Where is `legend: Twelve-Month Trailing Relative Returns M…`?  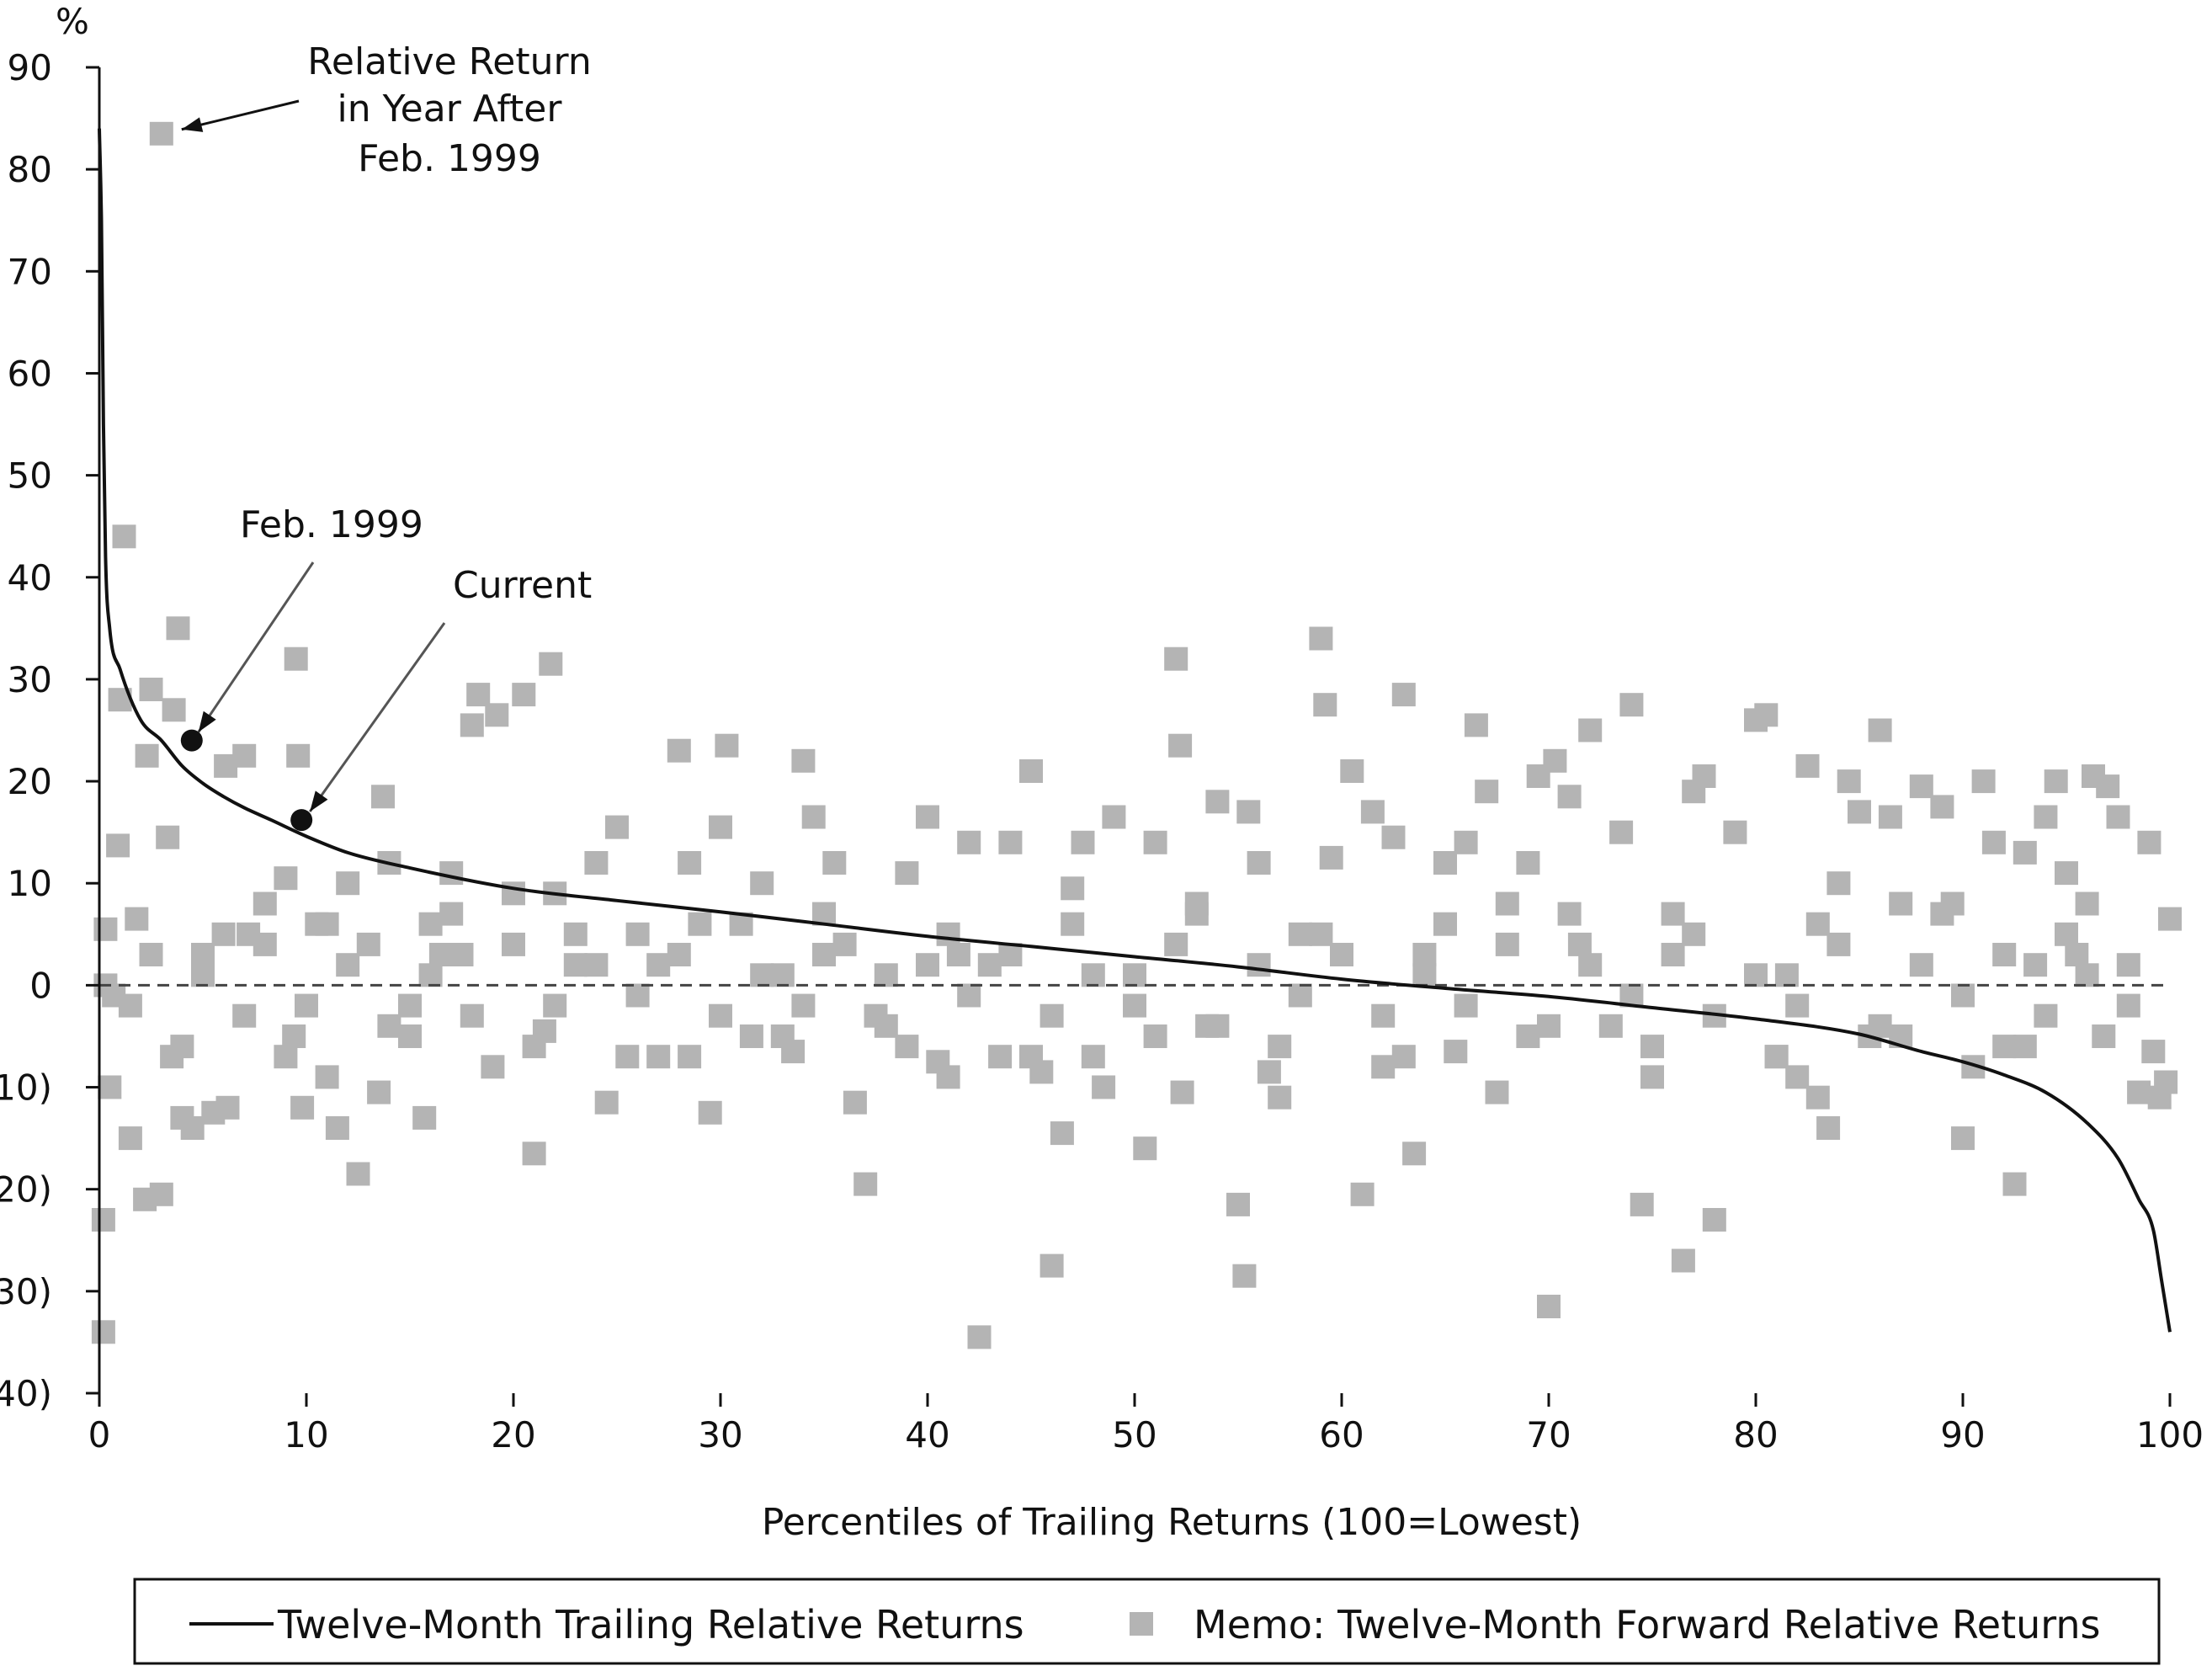 legend: Twelve-Month Trailing Relative Returns M… is located at coordinates (1147, 1621).